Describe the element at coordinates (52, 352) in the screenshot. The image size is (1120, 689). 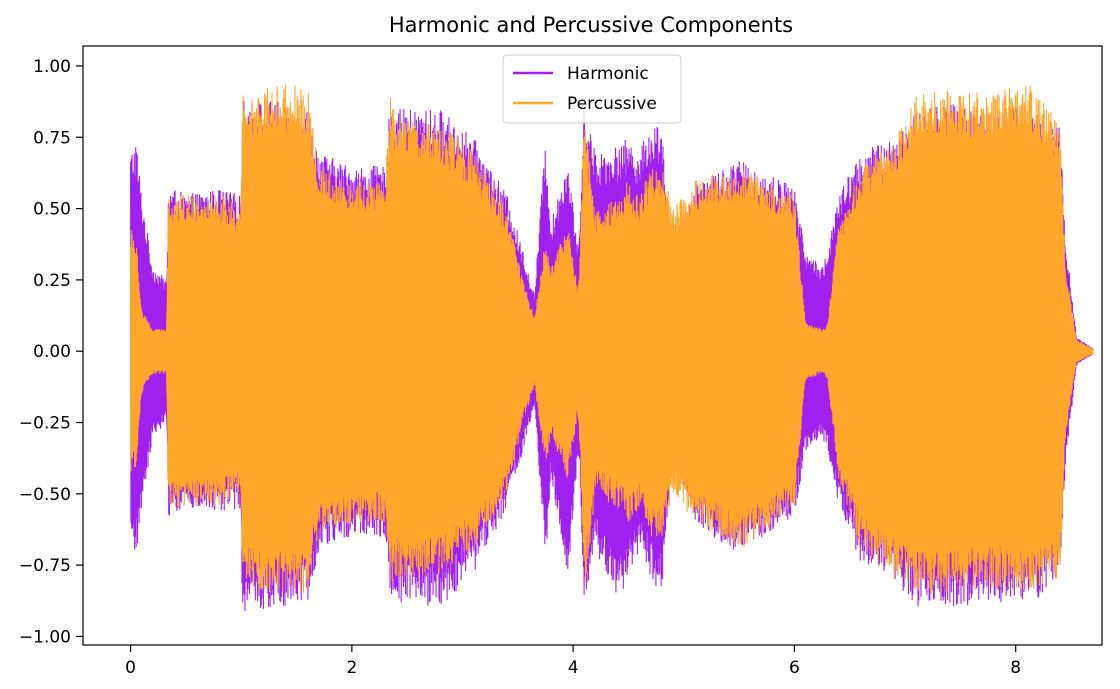
I see `y-tick-label: 0.00` at that location.